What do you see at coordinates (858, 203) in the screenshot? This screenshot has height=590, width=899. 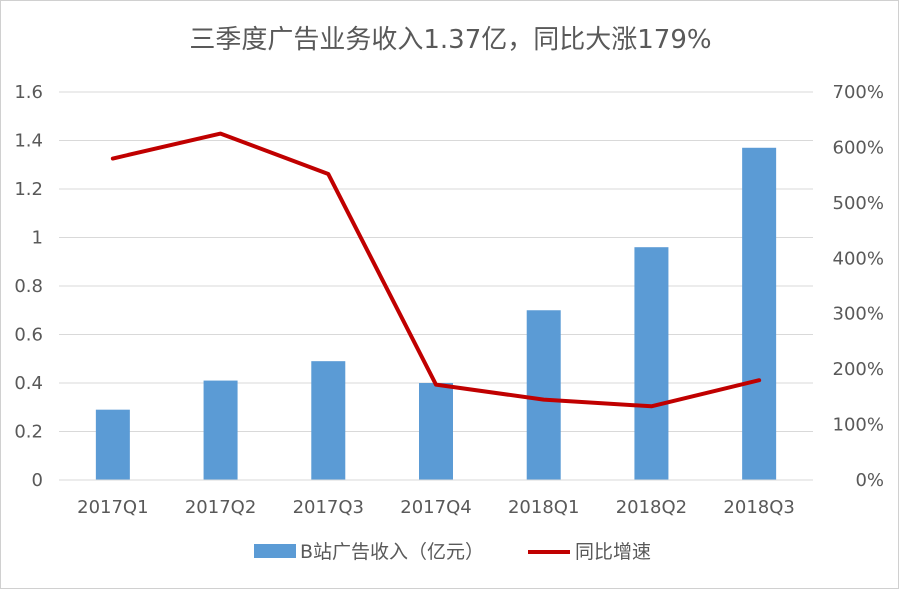 I see `y-right-tick-label: 500%` at bounding box center [858, 203].